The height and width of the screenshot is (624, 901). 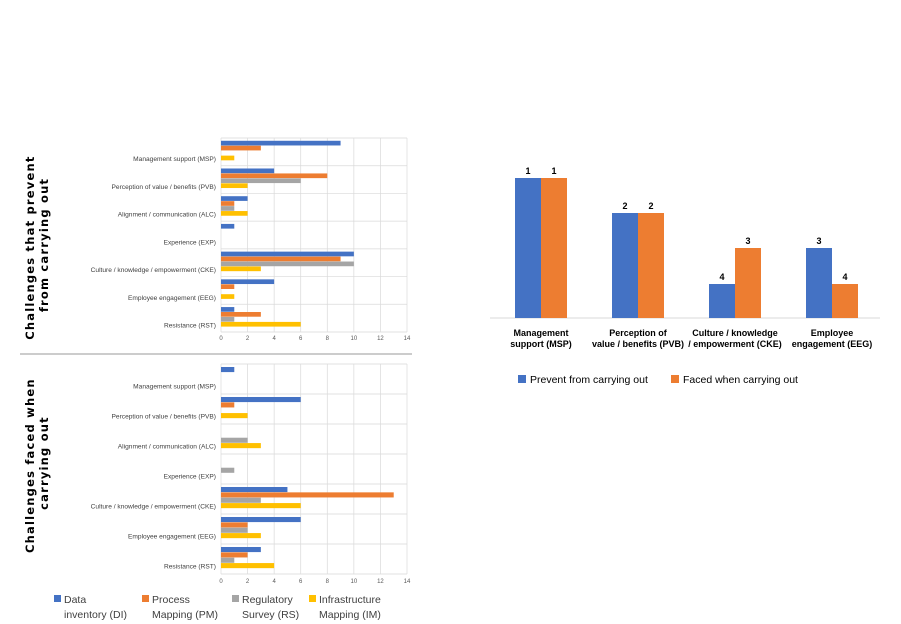 I want to click on legend-swatch-im, so click(x=312, y=598).